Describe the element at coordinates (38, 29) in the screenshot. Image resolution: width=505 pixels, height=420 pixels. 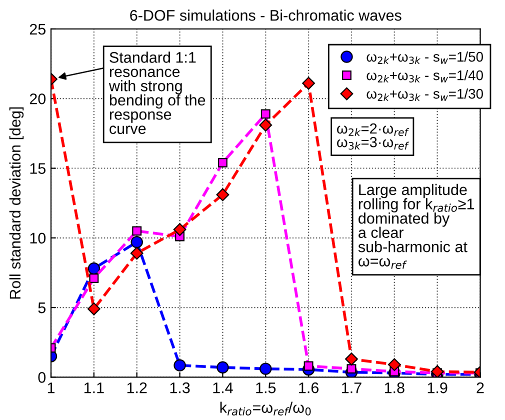
I see `y-tick-label: 25` at that location.